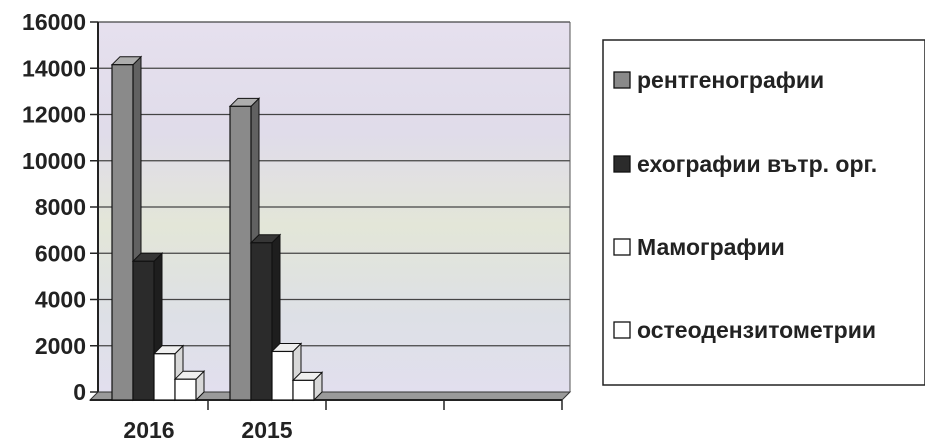 Image resolution: width=925 pixels, height=439 pixels. I want to click on y-tick-label: 4000, so click(60, 300).